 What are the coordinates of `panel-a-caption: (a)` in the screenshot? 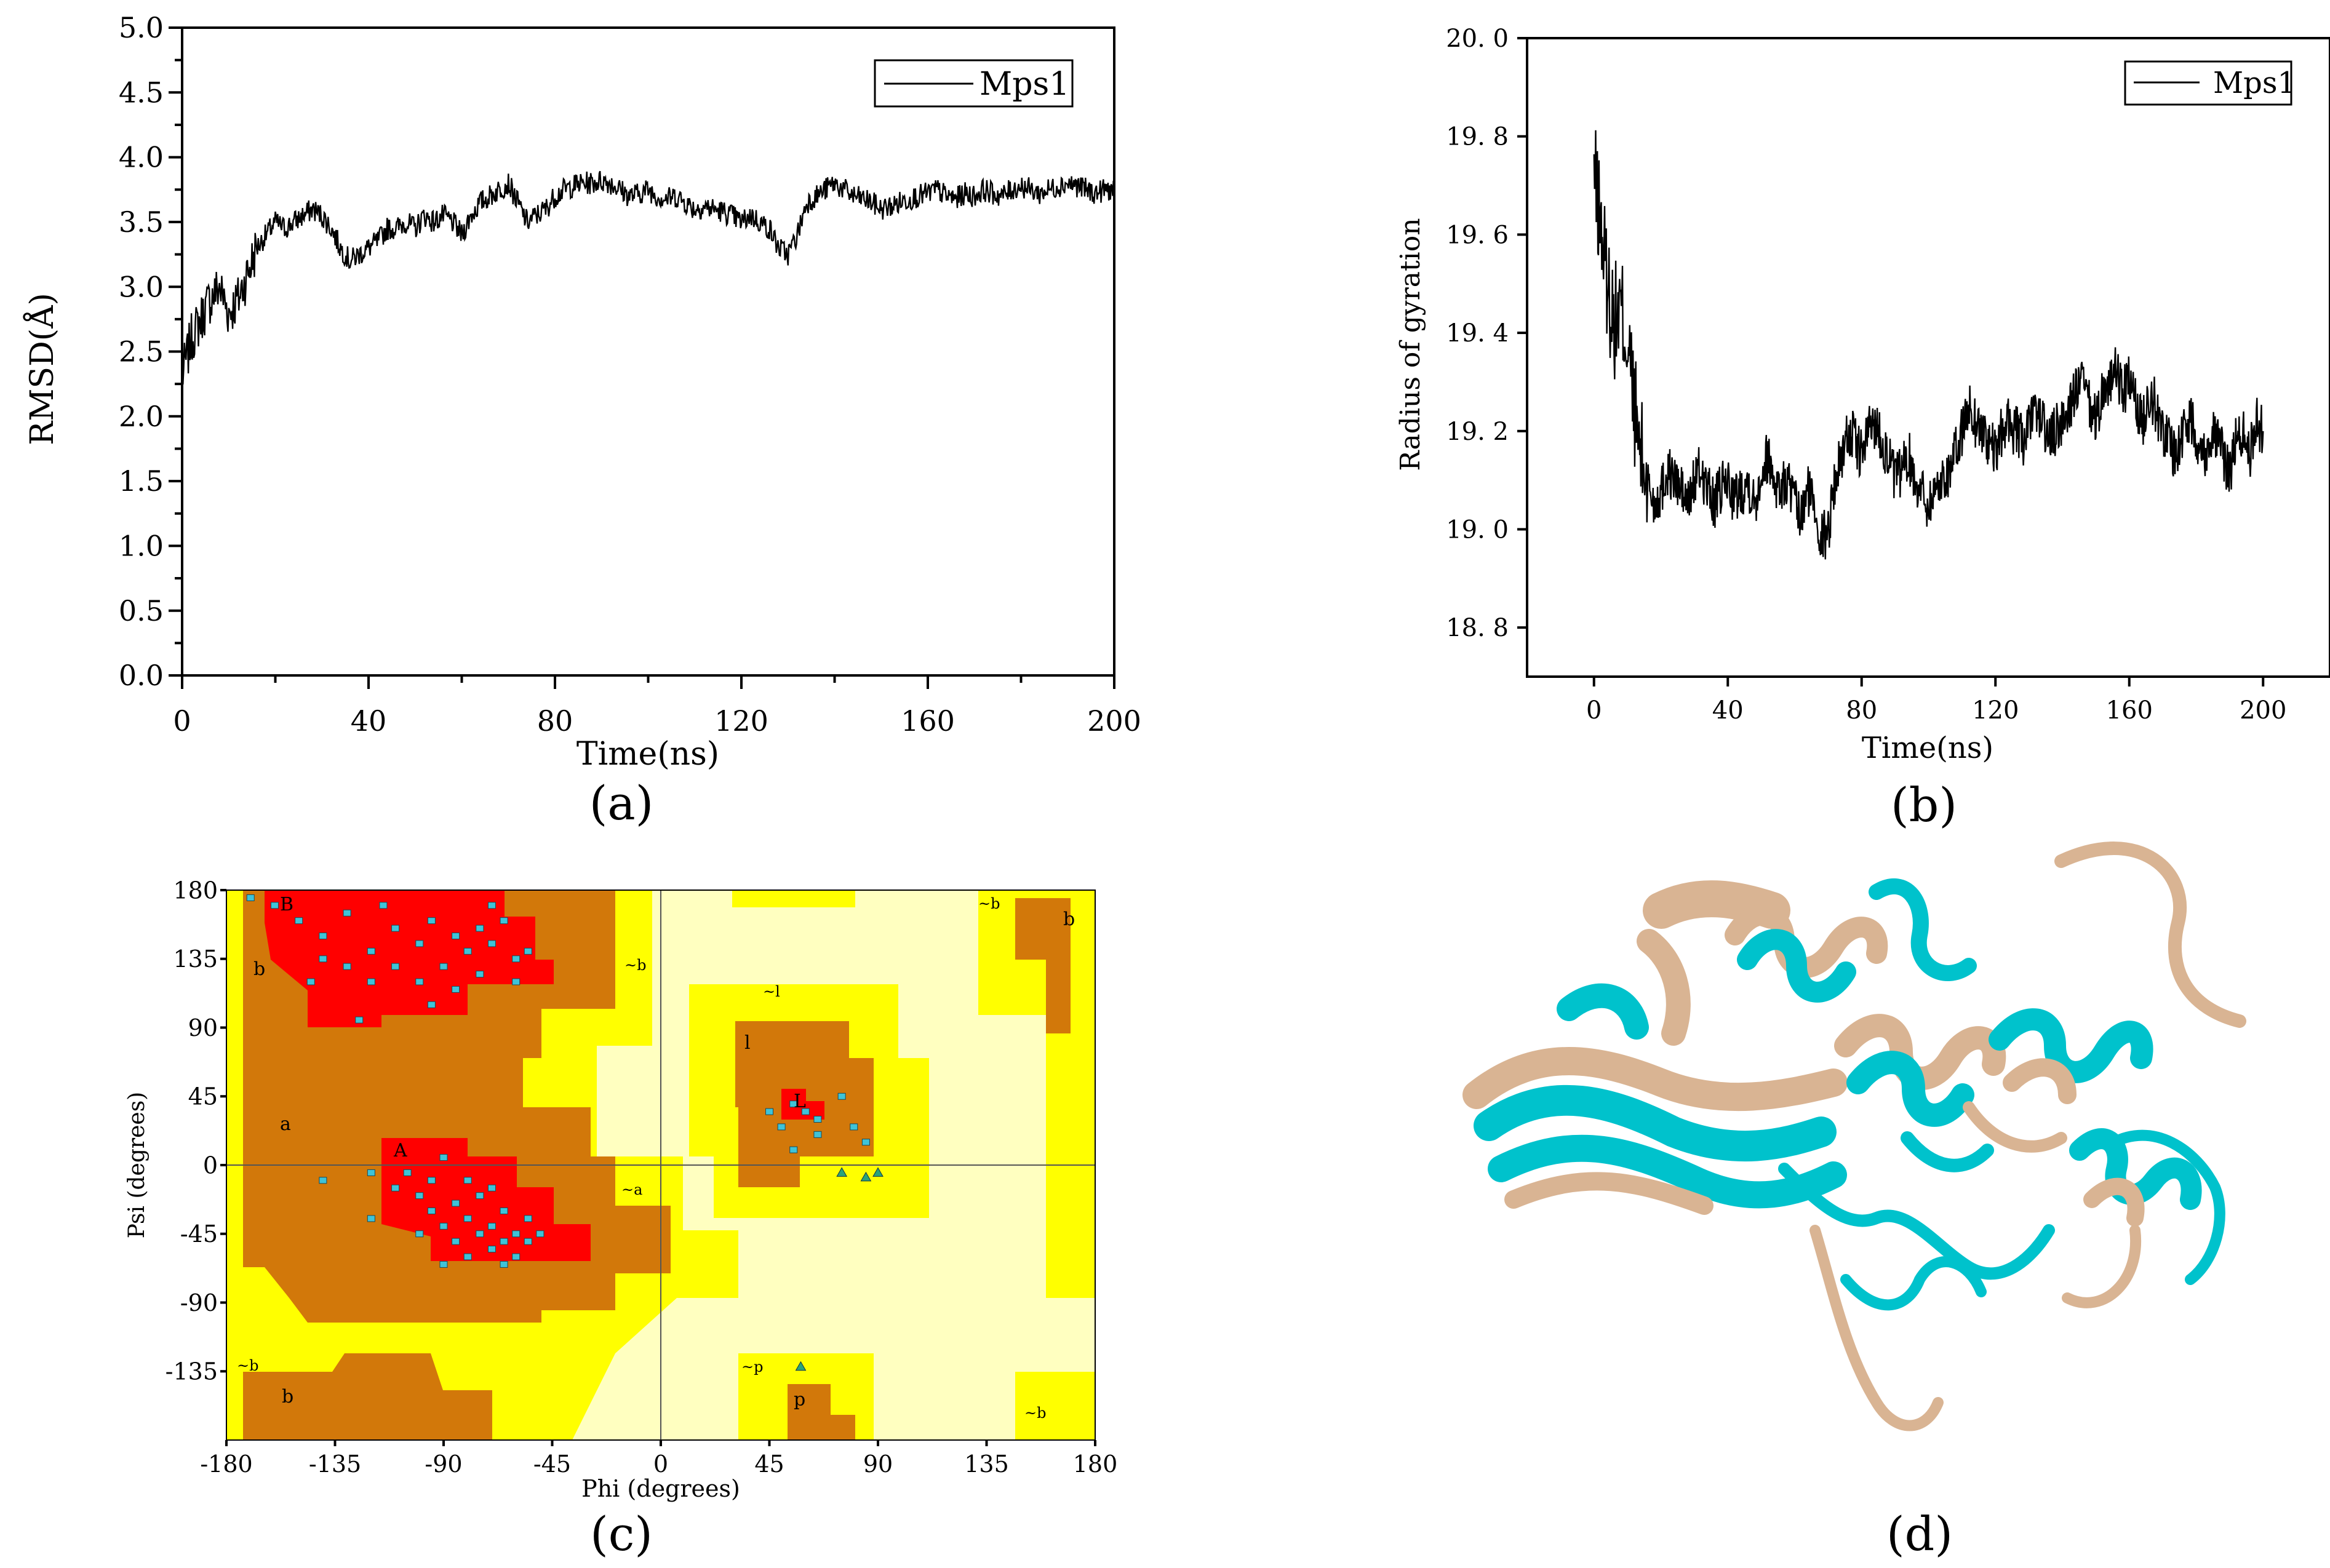 It's located at (621, 803).